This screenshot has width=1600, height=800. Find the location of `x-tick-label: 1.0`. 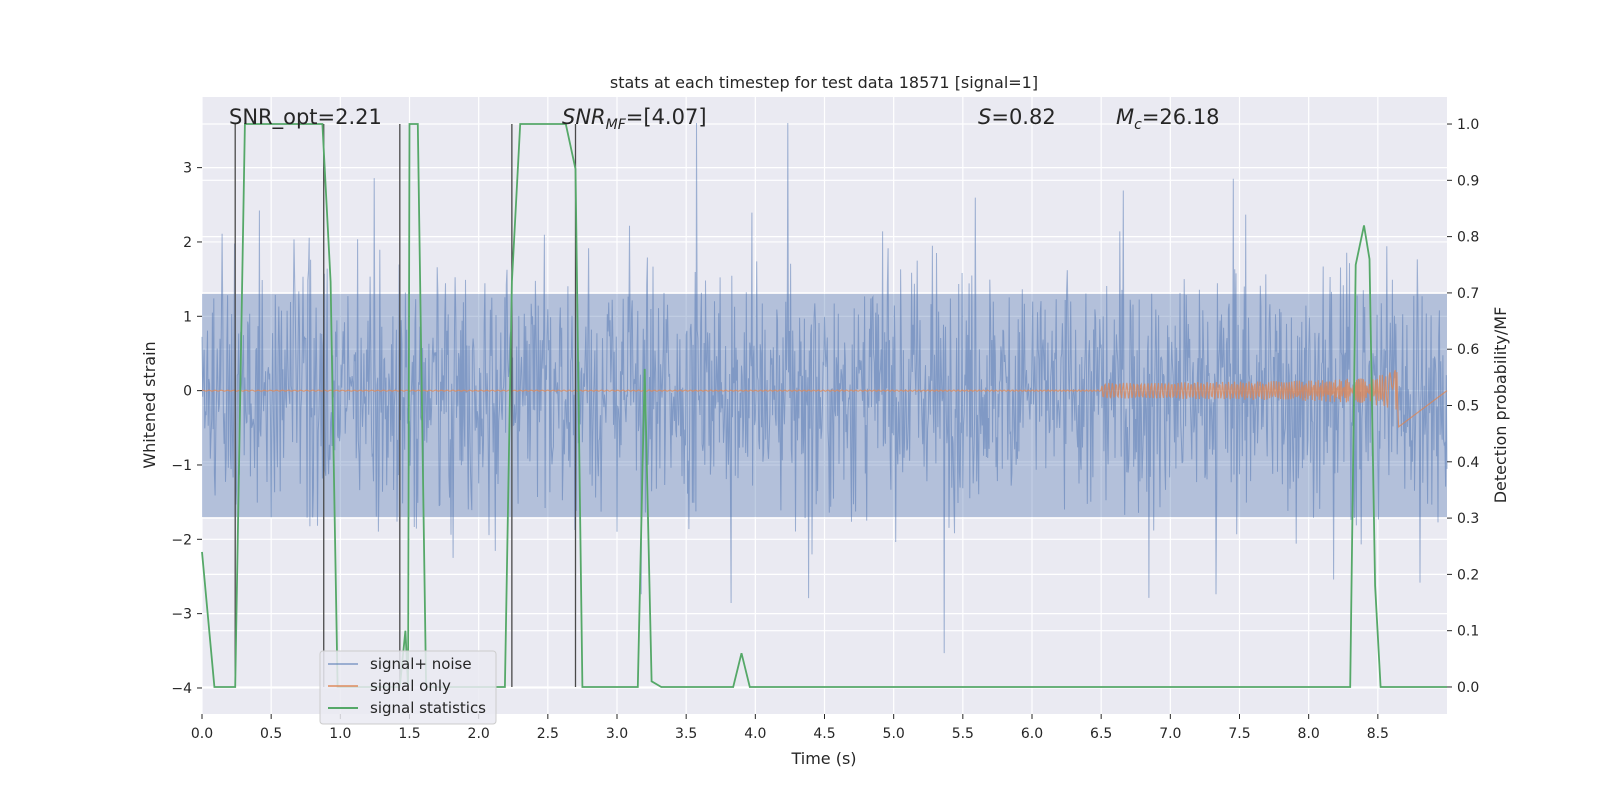

x-tick-label: 1.0 is located at coordinates (340, 734).